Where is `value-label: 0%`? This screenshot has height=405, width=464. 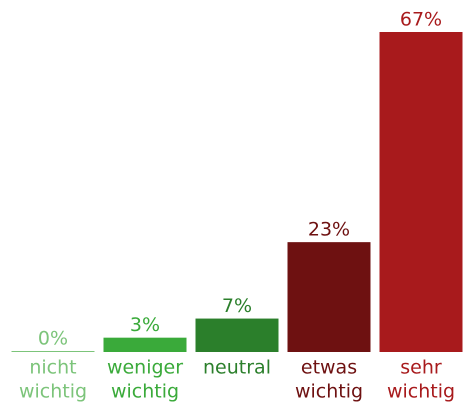 value-label: 0% is located at coordinates (53, 339).